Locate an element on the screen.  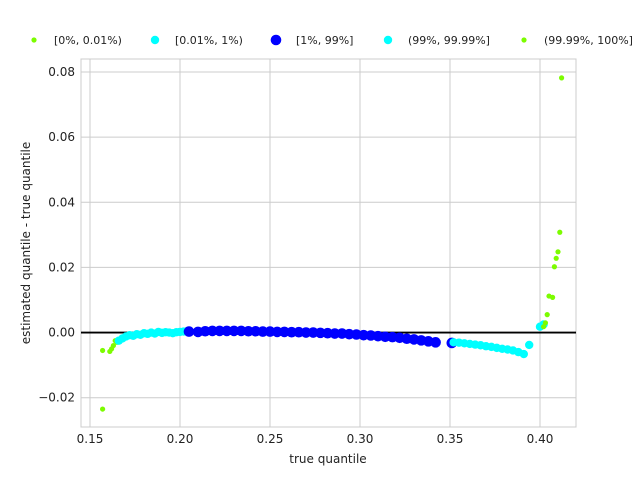
legend-label: (99%, 99.99%] is located at coordinates (449, 40).